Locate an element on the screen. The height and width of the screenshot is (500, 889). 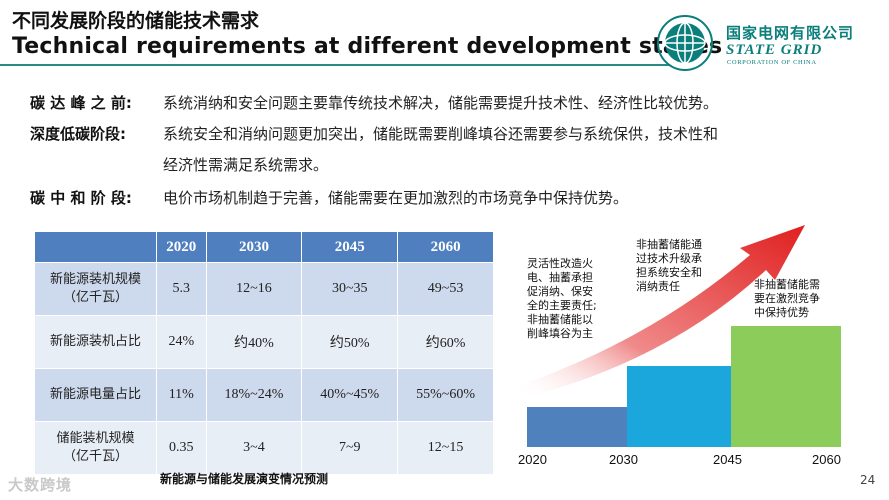
table-caption: 新能源与储能发展演变情况预测 is located at coordinates (244, 479).